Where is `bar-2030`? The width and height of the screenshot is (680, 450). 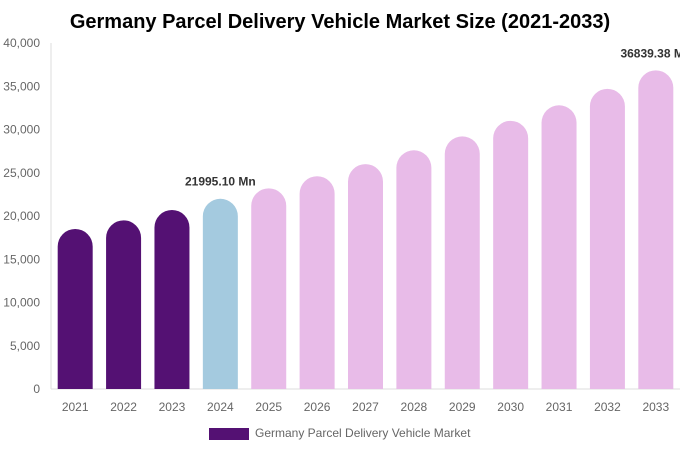
bar-2030 is located at coordinates (511, 255).